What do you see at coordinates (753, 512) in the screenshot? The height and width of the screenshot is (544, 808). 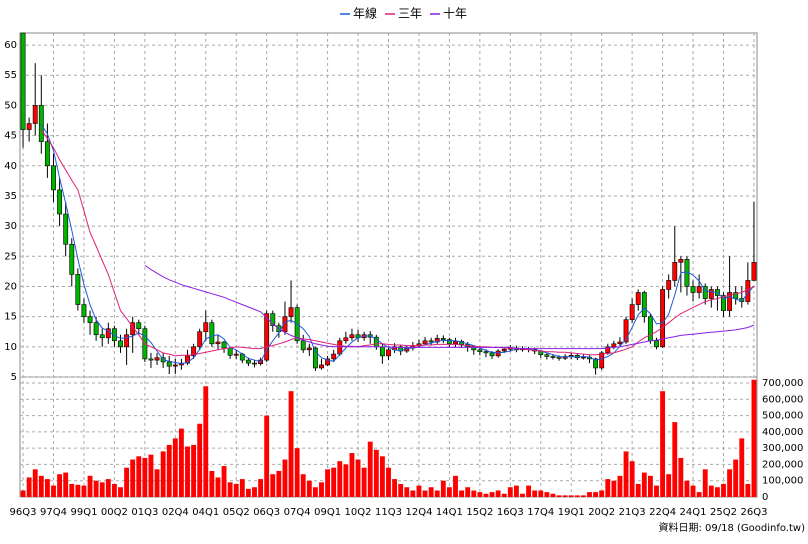 I see `x-tick-label: 26Q3` at bounding box center [753, 512].